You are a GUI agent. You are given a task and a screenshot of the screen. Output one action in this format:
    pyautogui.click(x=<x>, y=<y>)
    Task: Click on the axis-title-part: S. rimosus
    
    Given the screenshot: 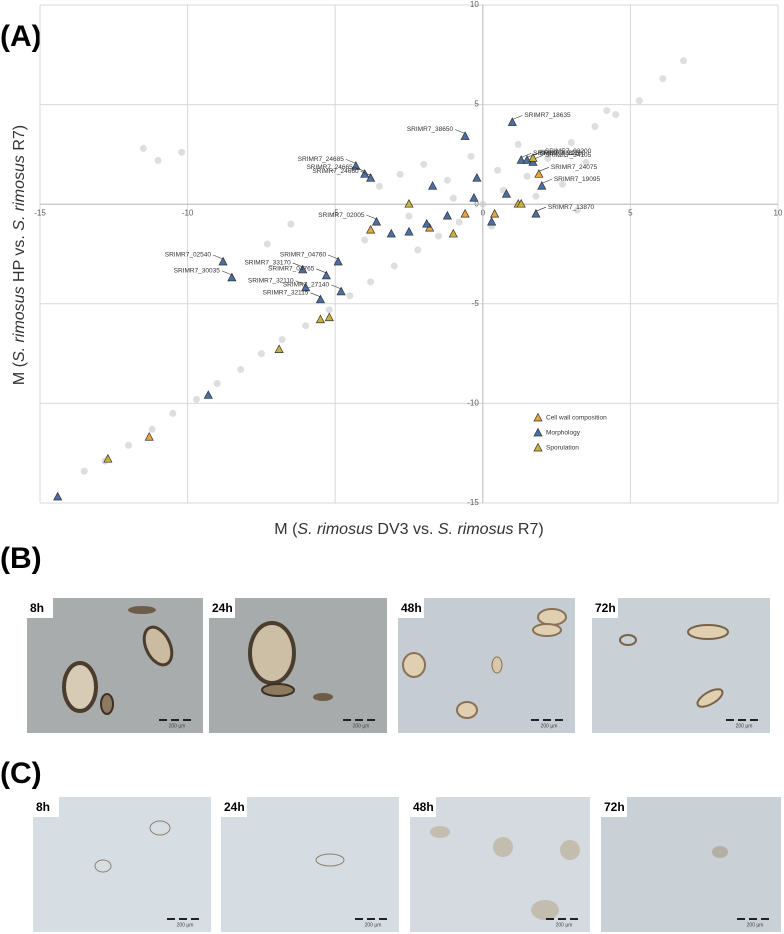 What is the action you would take?
    pyautogui.click(x=19, y=324)
    